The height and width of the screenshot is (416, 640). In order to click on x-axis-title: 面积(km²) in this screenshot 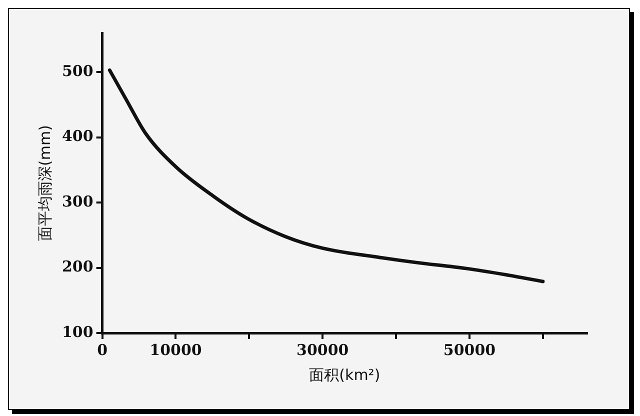, I will do `click(344, 375)`.